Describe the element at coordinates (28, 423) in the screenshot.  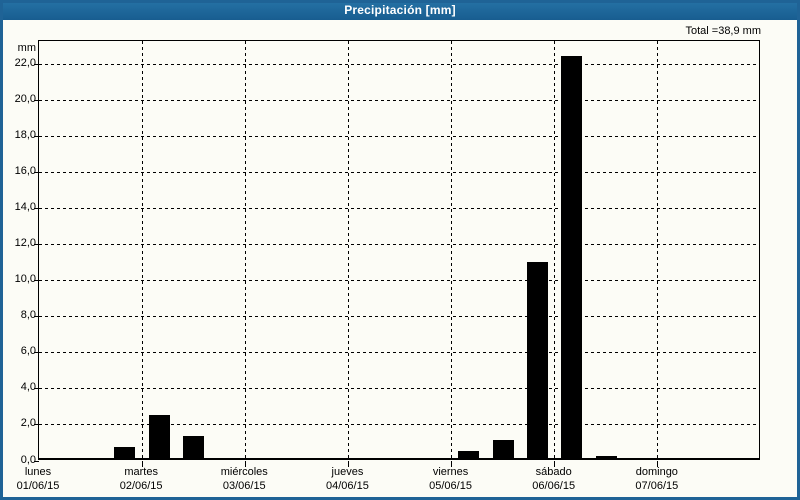
I see `y-tick-label-2,0: 2,0` at that location.